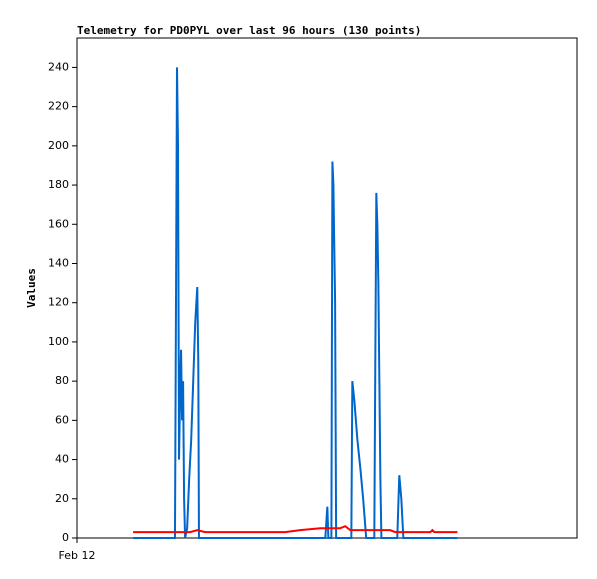 The height and width of the screenshot is (579, 597). Describe the element at coordinates (58, 66) in the screenshot. I see `y-tick-label: 240` at that location.